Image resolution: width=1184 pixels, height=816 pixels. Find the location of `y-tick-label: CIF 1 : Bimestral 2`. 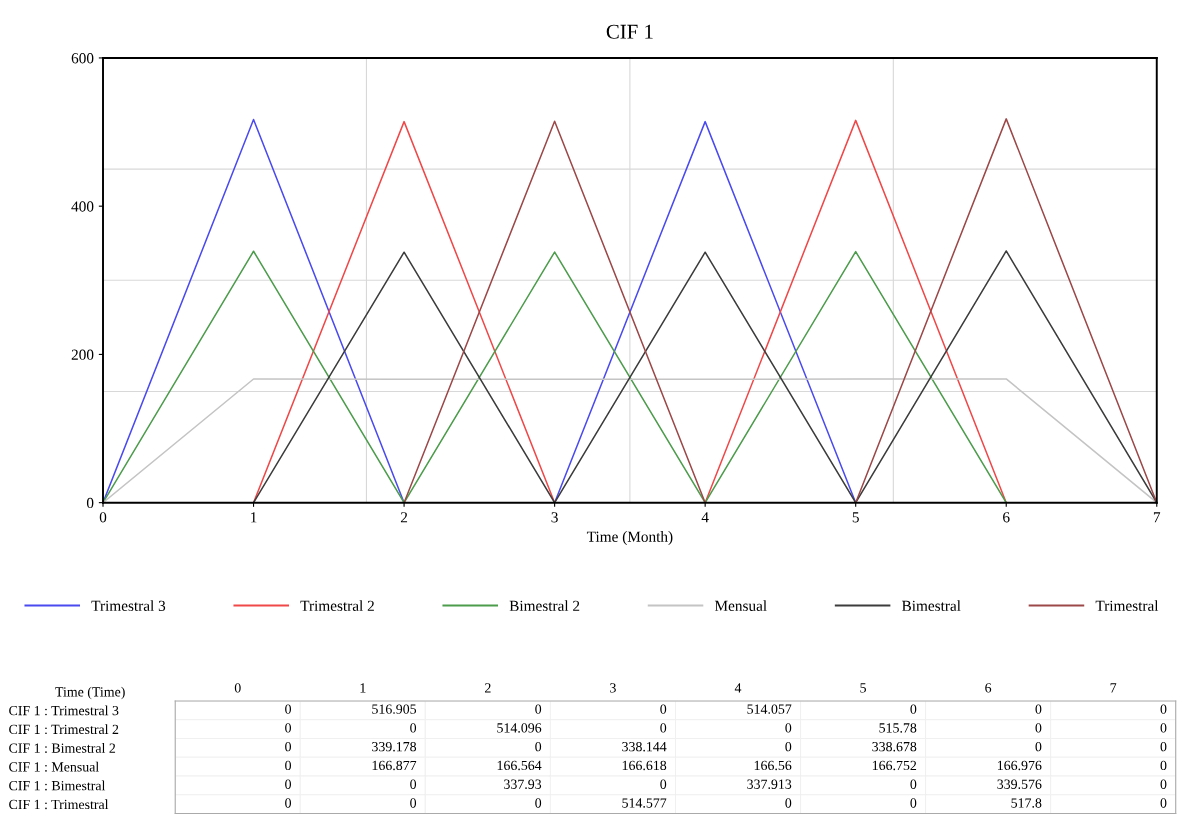

y-tick-label: CIF 1 : Bimestral 2 is located at coordinates (62, 748).